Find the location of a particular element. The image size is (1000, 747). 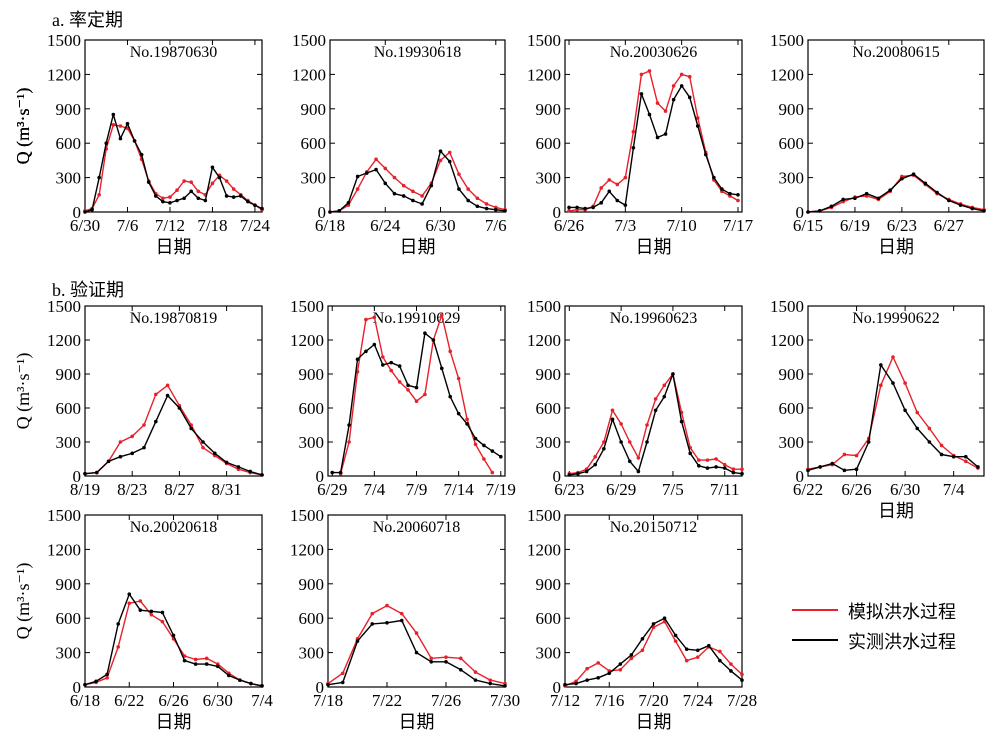

x-tick-label: 7/18 is located at coordinates (328, 700).